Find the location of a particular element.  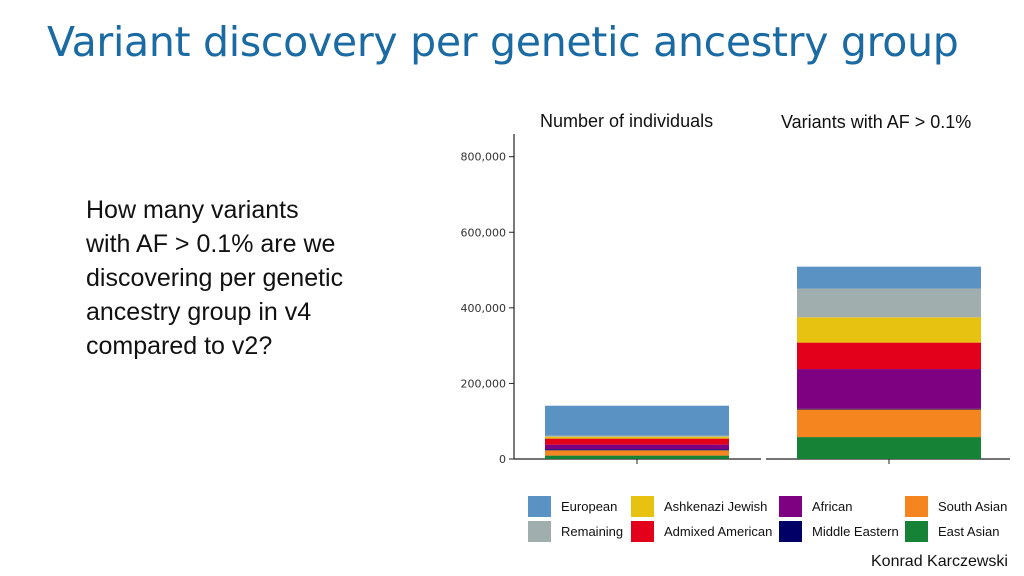

question-line: How many variants is located at coordinates (192, 210).